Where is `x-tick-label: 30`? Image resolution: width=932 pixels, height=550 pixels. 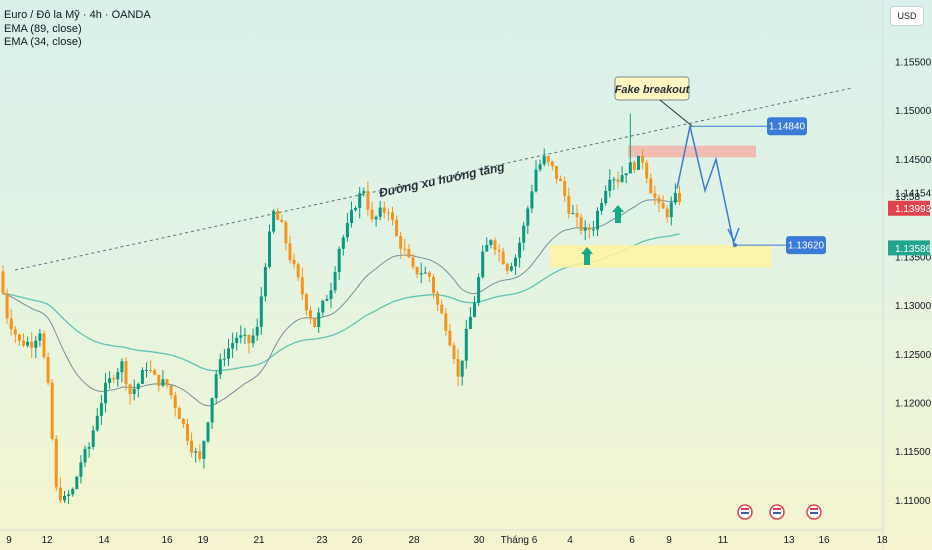 x-tick-label: 30 is located at coordinates (479, 540).